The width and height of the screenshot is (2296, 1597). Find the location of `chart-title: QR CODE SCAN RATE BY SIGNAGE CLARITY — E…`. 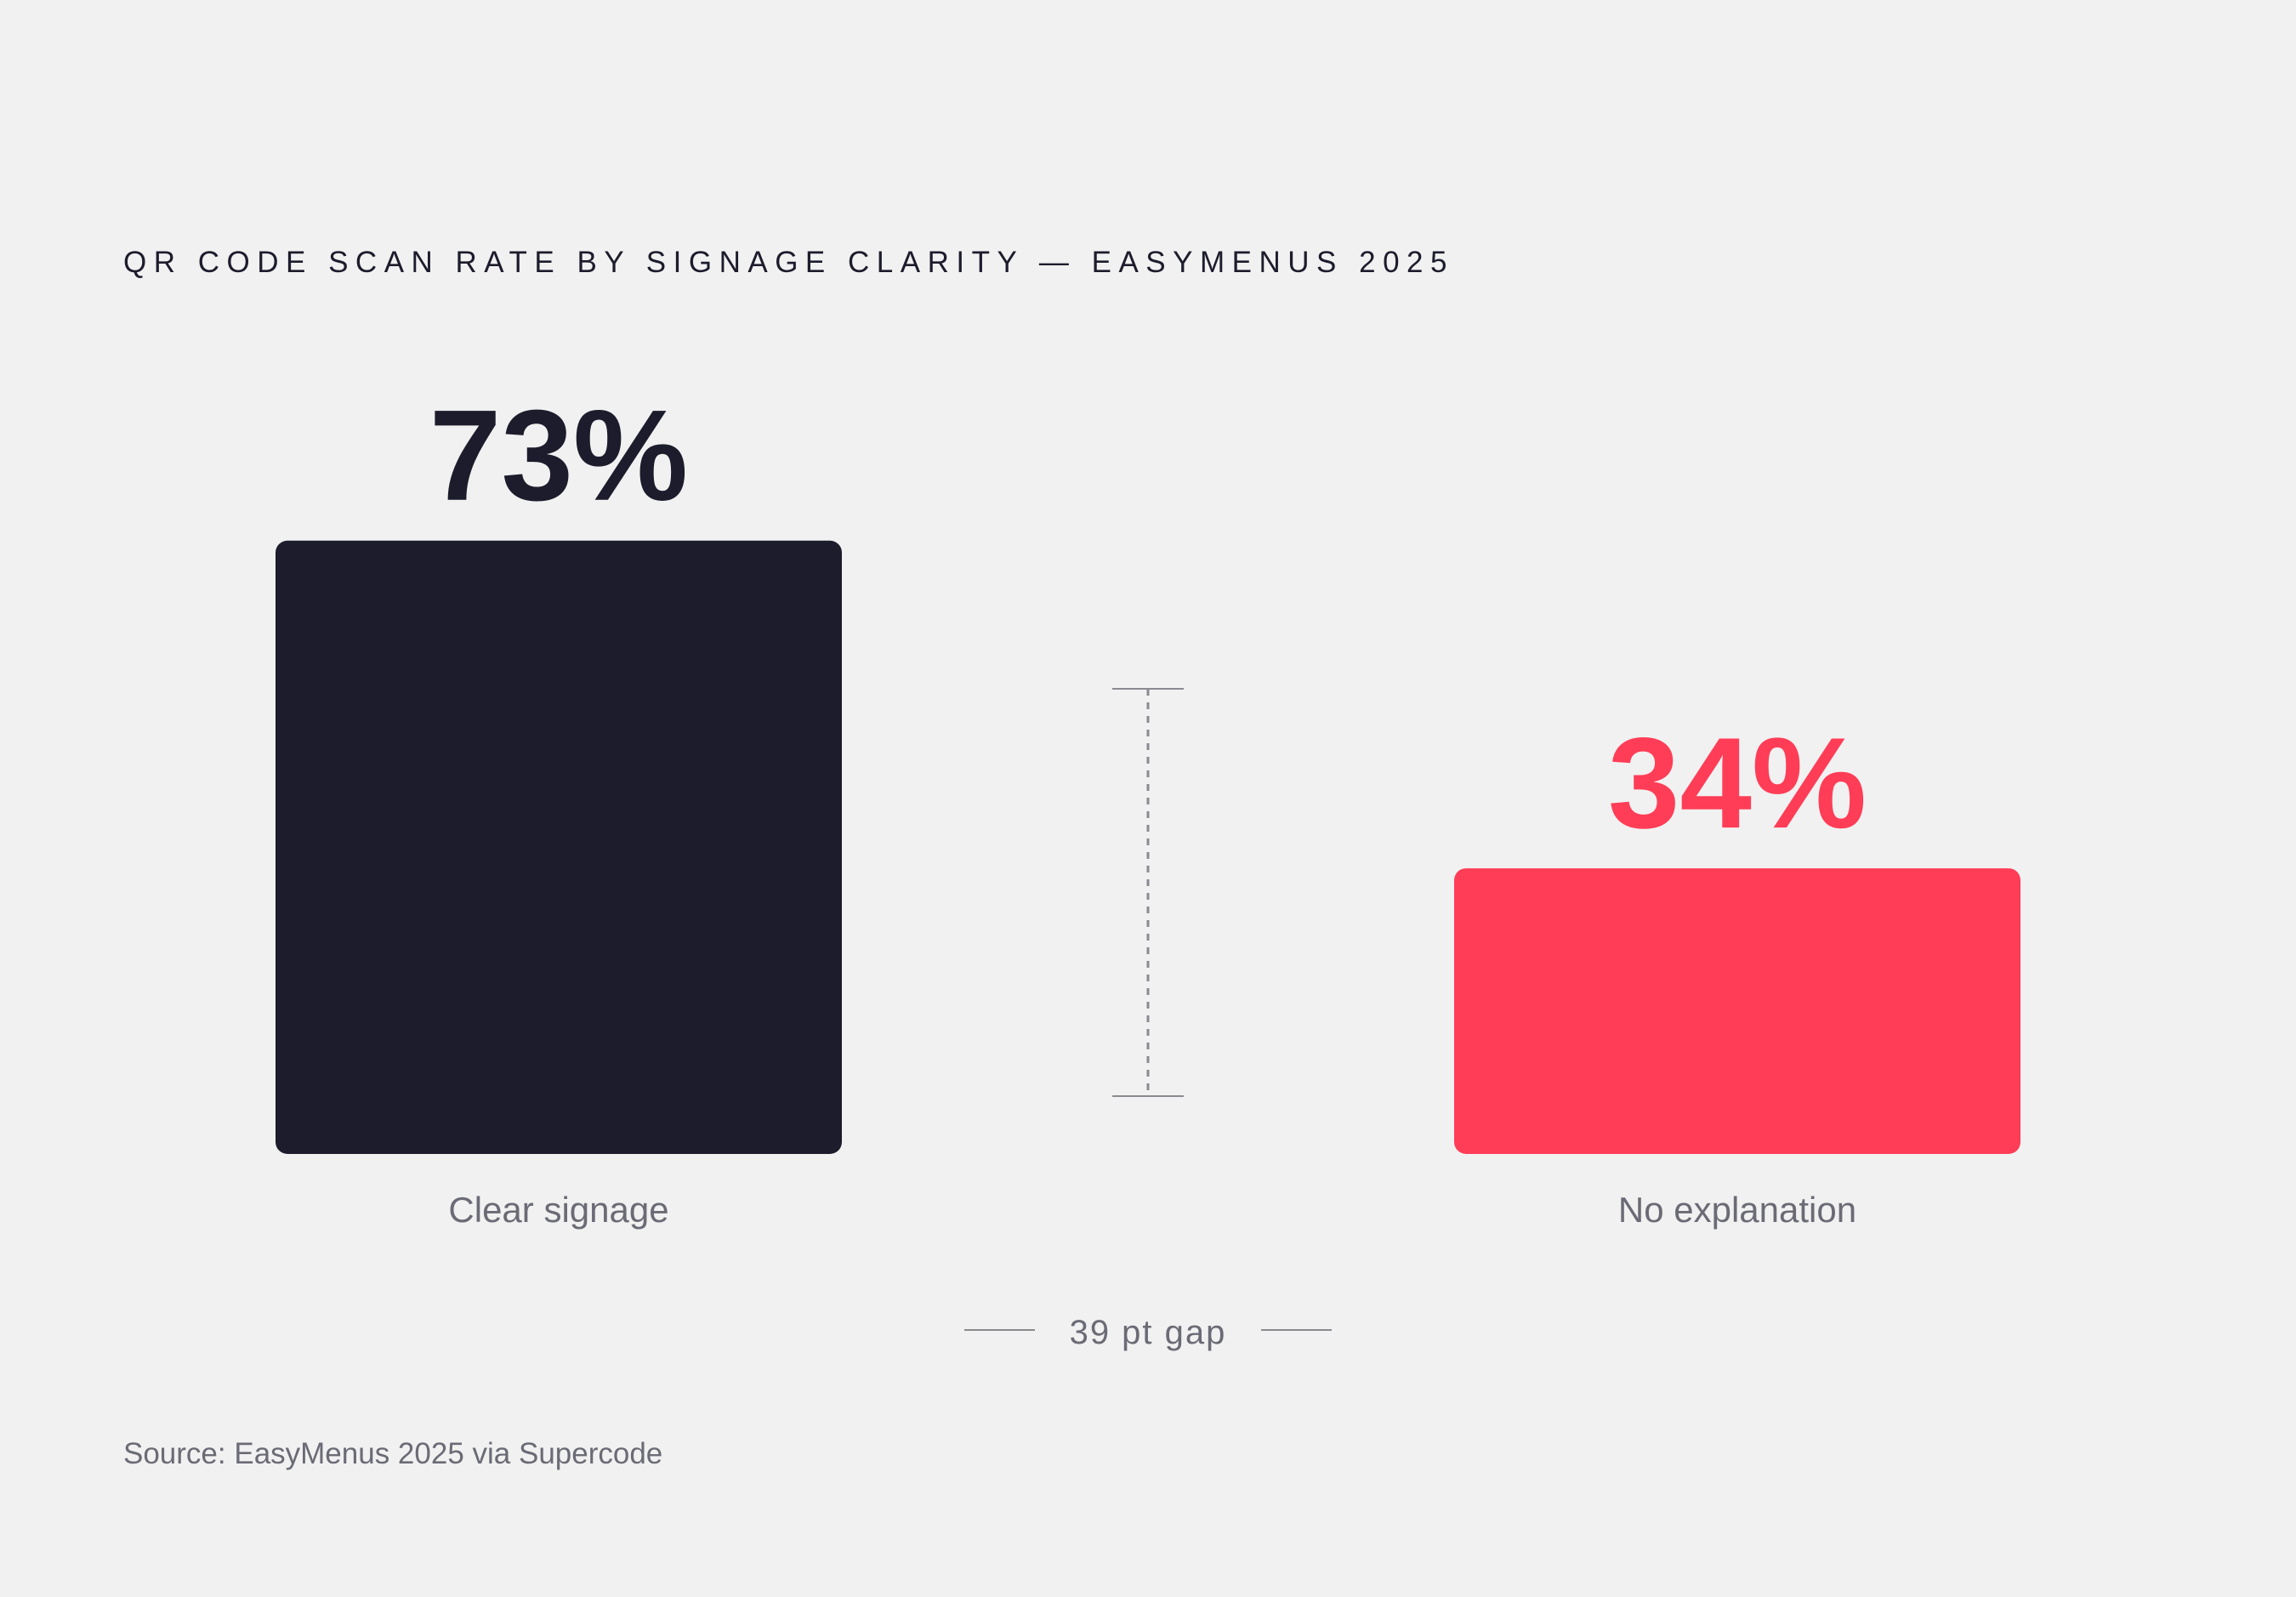

chart-title: QR CODE SCAN RATE BY SIGNAGE CLARITY — E… is located at coordinates (788, 262).